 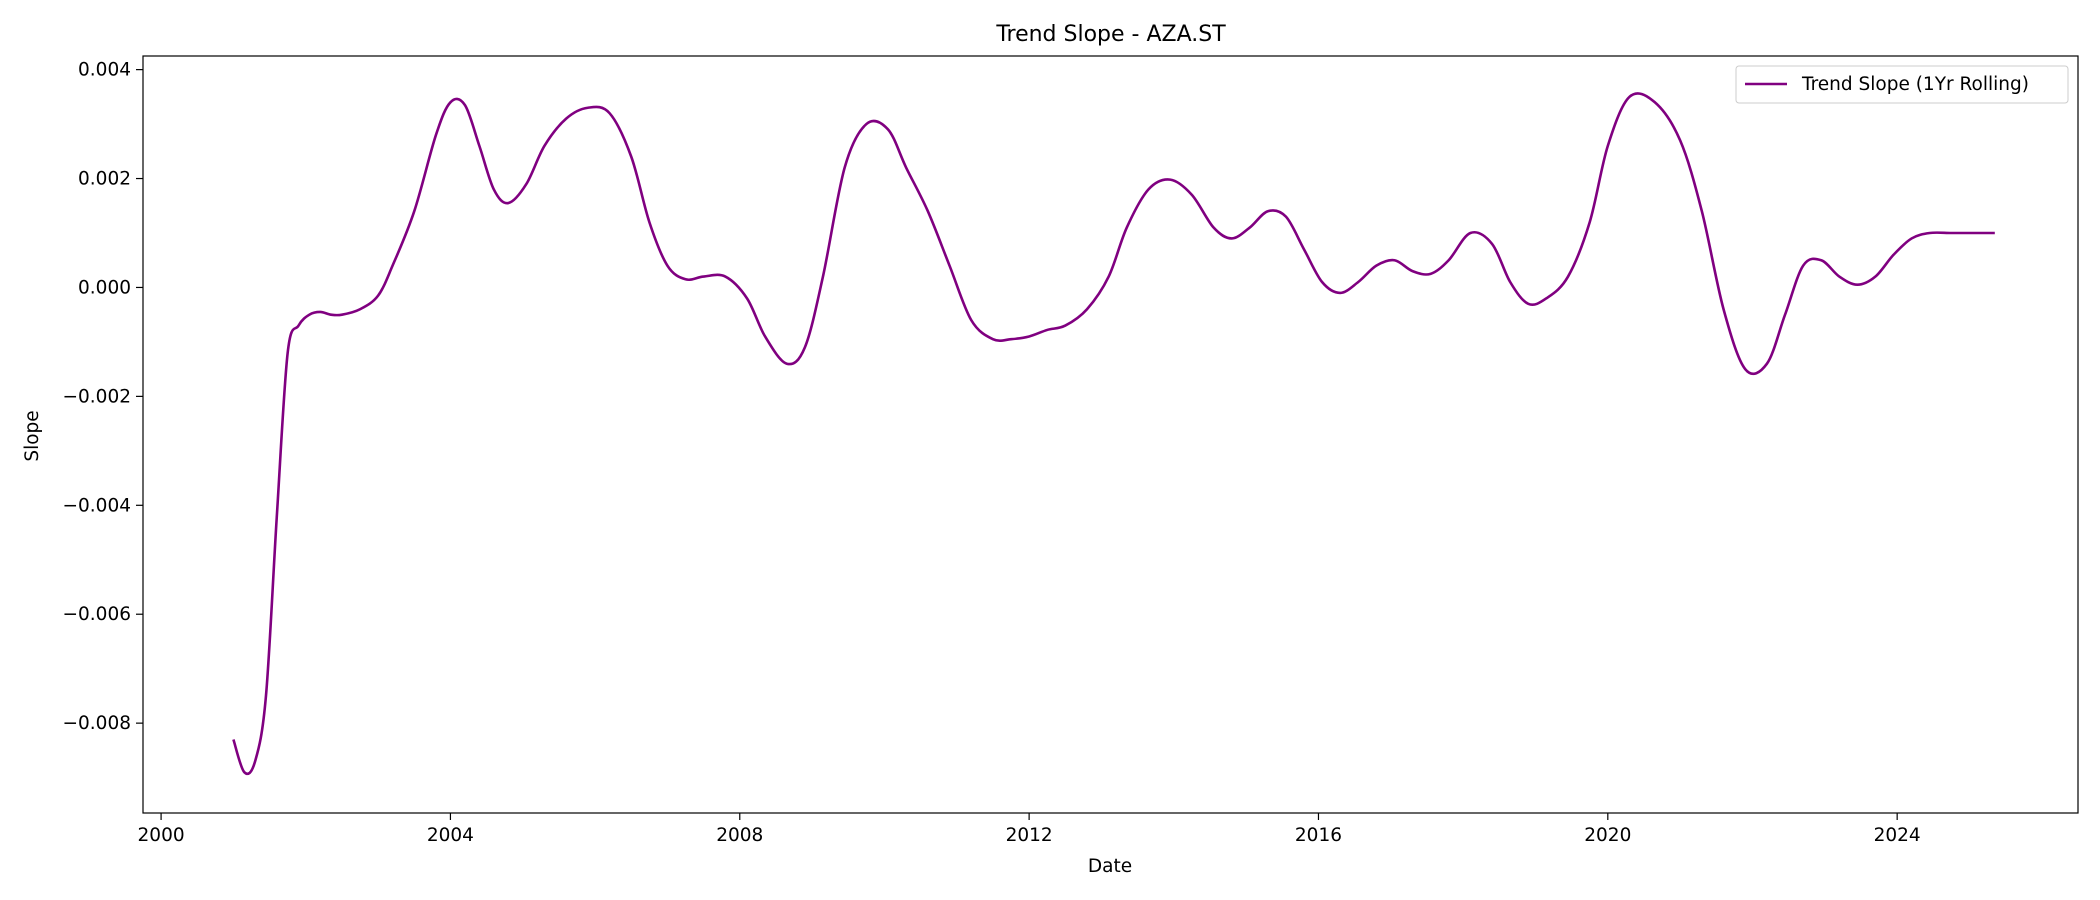 What do you see at coordinates (97, 723) in the screenshot?
I see `y-tick-label: −0.008` at bounding box center [97, 723].